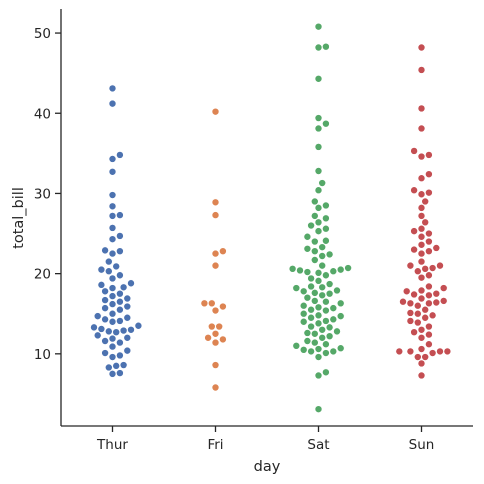  Describe the element at coordinates (42, 34) in the screenshot. I see `y-tick-label: 50` at that location.